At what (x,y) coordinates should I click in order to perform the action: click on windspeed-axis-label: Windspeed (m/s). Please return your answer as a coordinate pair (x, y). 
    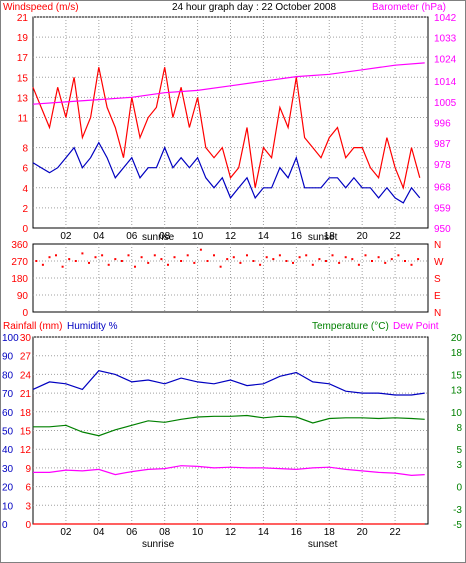
    Looking at the image, I should click on (41, 7).